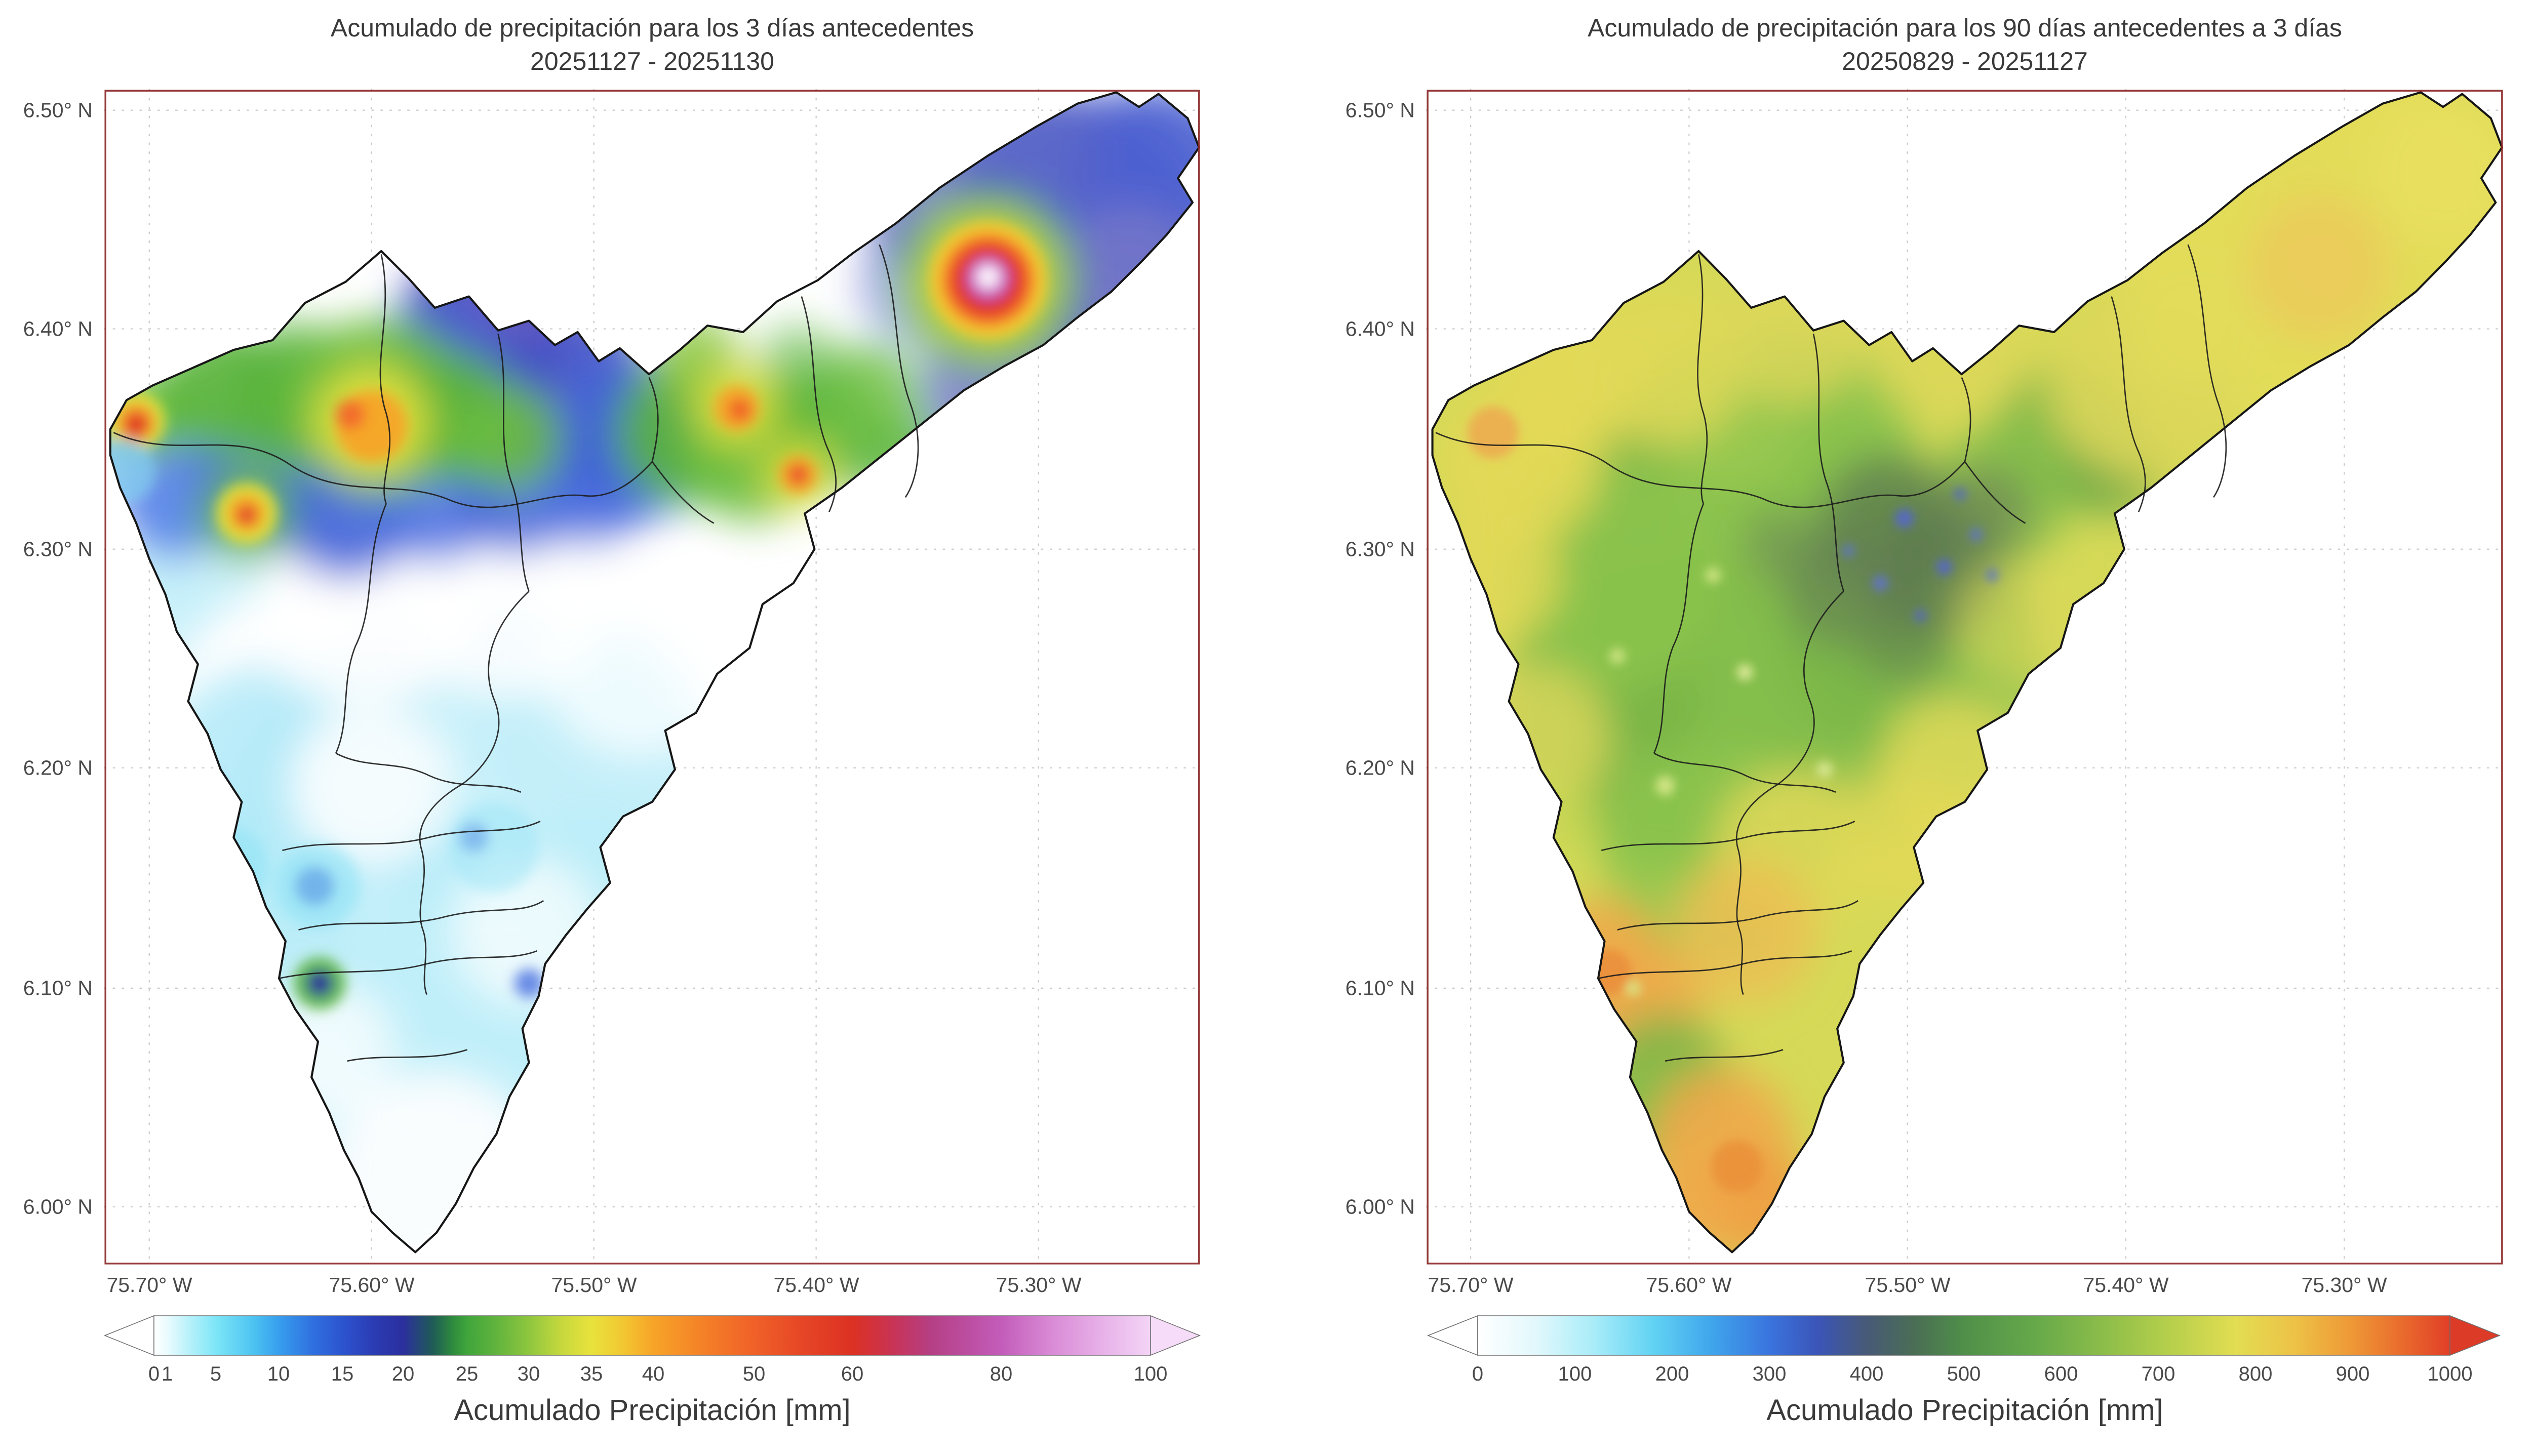 This screenshot has height=1456, width=2532. I want to click on y-tick-90day-630: 6.30° N, so click(1380, 549).